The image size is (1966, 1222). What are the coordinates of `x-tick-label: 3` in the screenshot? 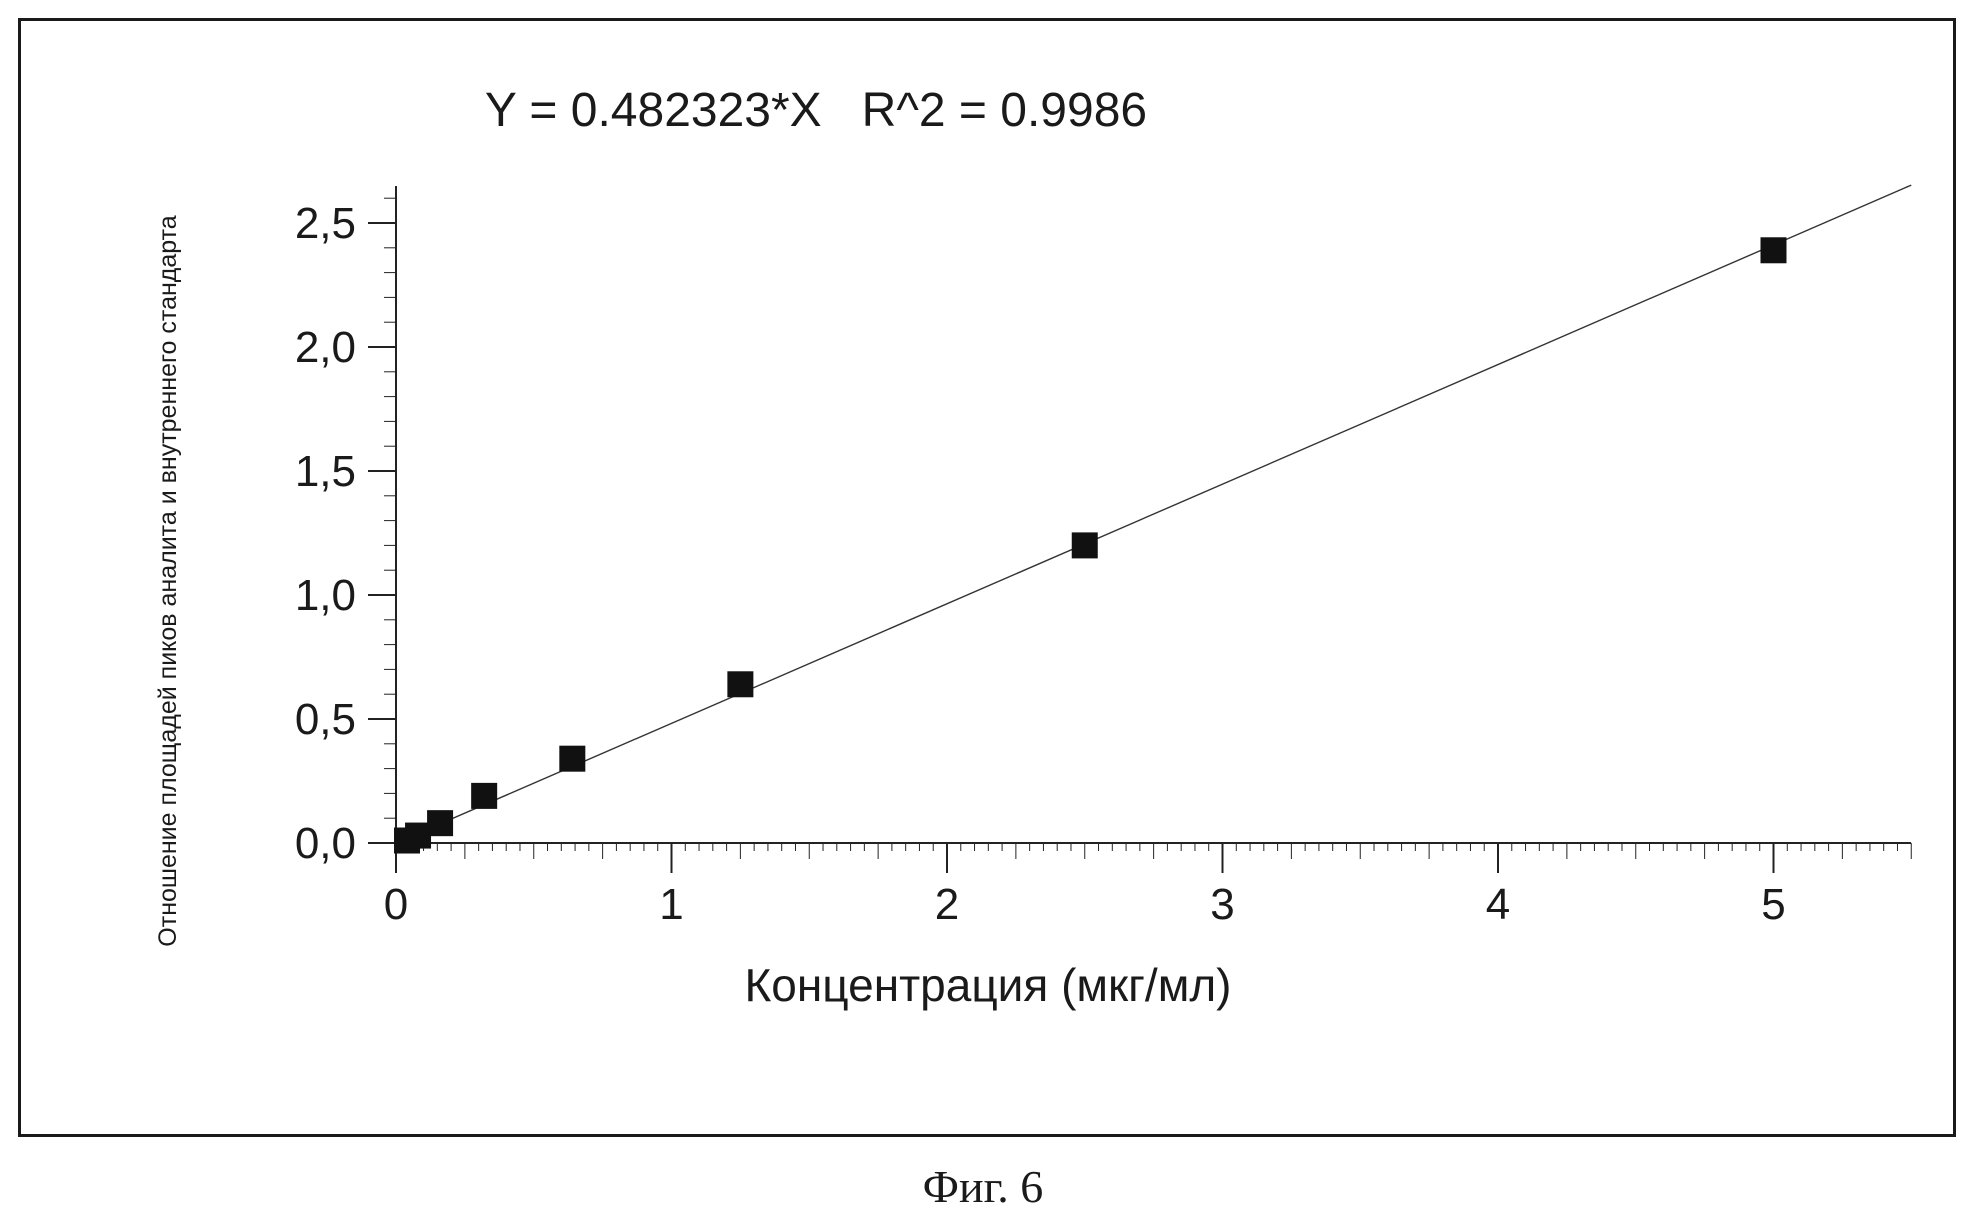 It's located at (1222, 904).